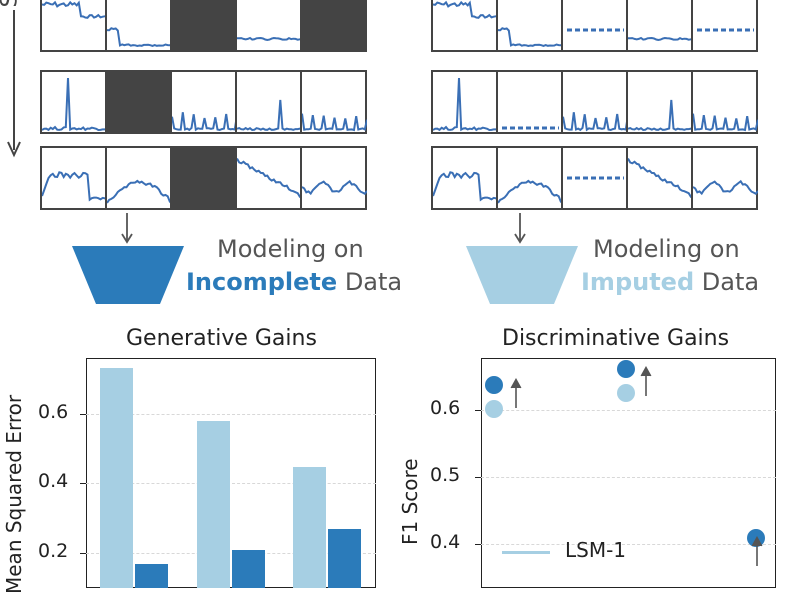 The height and width of the screenshot is (594, 798). What do you see at coordinates (221, 338) in the screenshot?
I see `generative-chart-title: Generative Gains` at bounding box center [221, 338].